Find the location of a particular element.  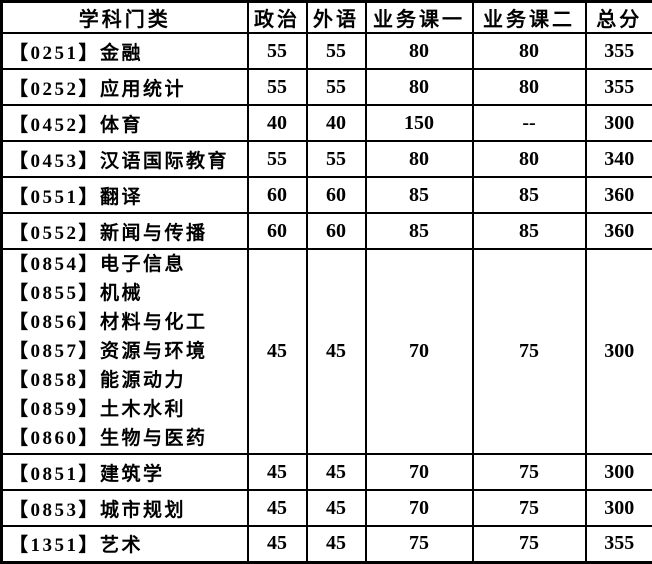

course1-score-cell: 150 is located at coordinates (419, 123).